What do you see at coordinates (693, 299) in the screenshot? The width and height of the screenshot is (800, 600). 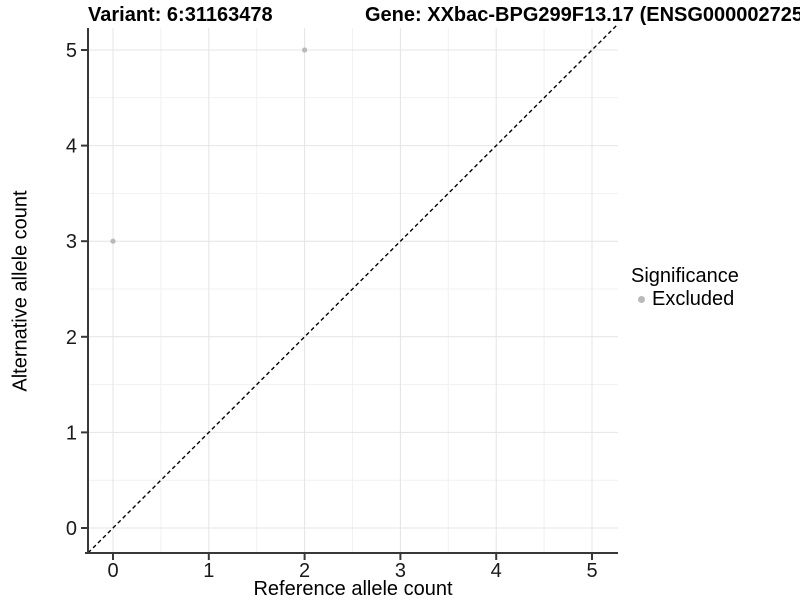 I see `legend-item-label: Excluded` at bounding box center [693, 299].